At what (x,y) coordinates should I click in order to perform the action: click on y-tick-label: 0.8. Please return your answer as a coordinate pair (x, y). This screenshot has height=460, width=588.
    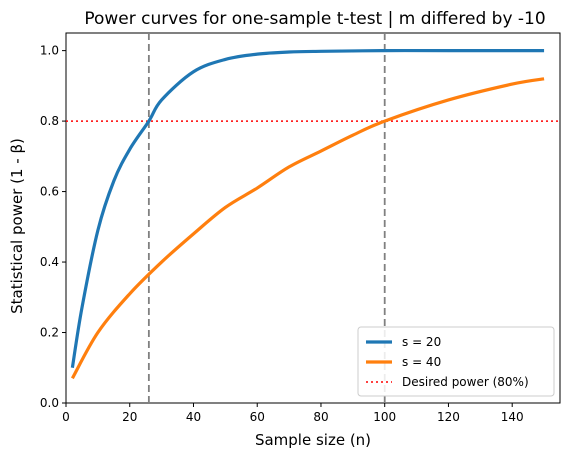
    Looking at the image, I should click on (49, 121).